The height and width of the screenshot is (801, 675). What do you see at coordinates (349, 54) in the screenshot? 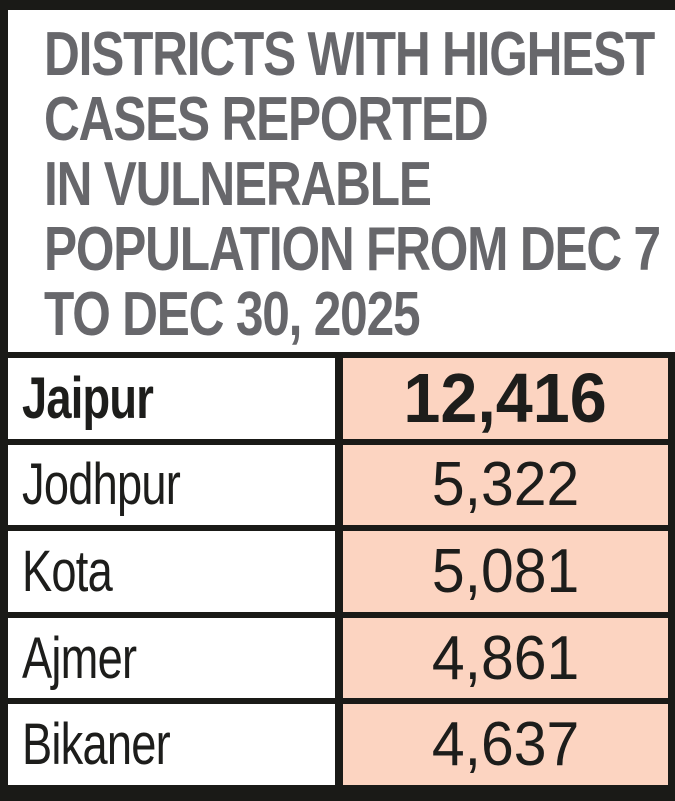
I see `title-line-1: DISTRICTS WITH HIGHEST` at bounding box center [349, 54].